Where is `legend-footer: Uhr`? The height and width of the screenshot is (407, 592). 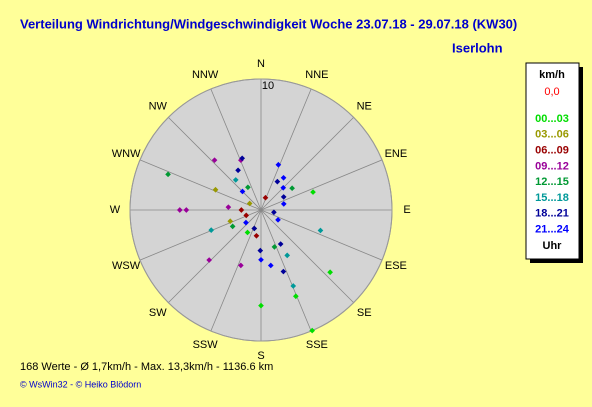
legend-footer: Uhr is located at coordinates (553, 246).